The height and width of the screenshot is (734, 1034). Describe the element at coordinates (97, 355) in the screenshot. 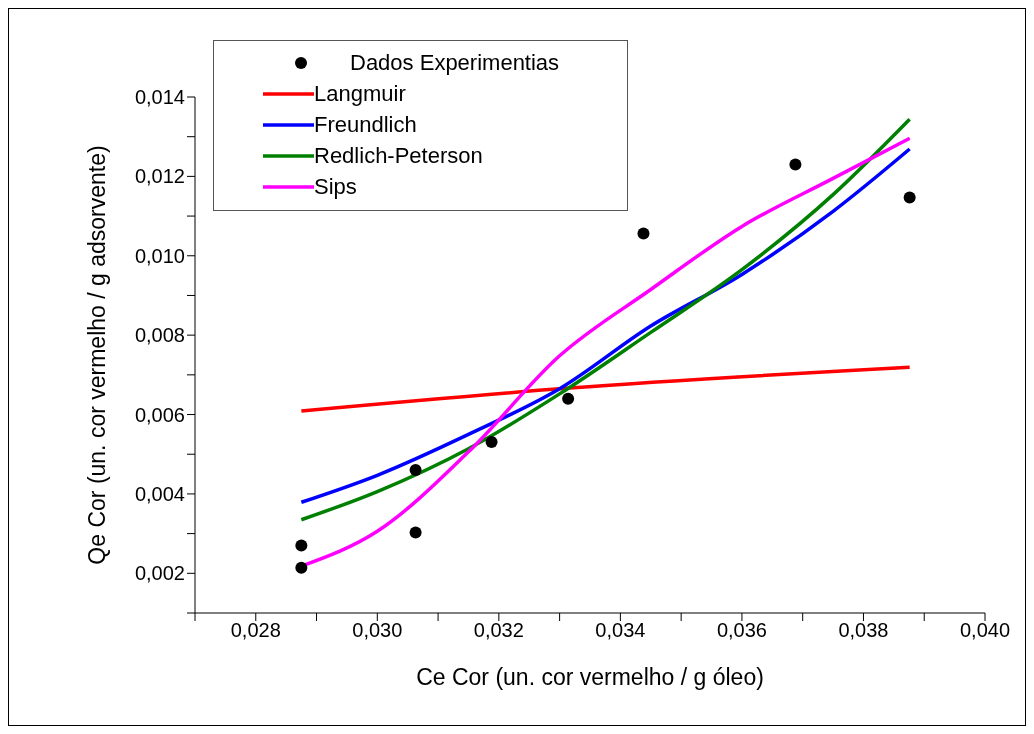

I see `y-axis-title: Qe Cor (un. cor vermelho / g adsorvente)` at that location.